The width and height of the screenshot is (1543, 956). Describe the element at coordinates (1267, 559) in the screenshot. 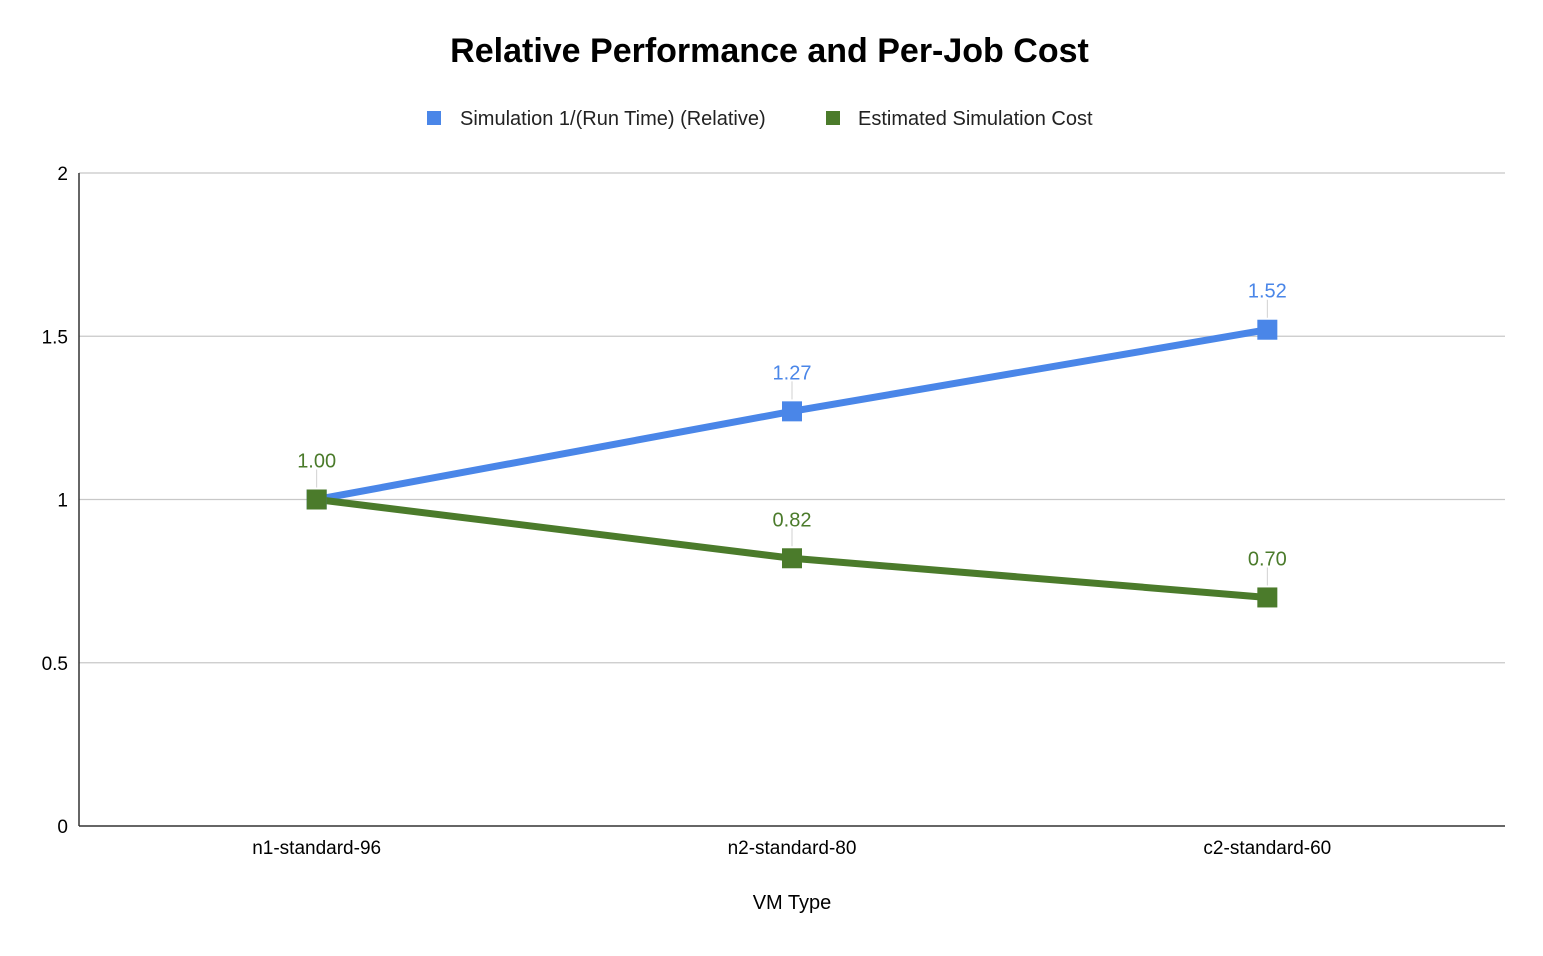

I see `data-label: 0.70` at that location.